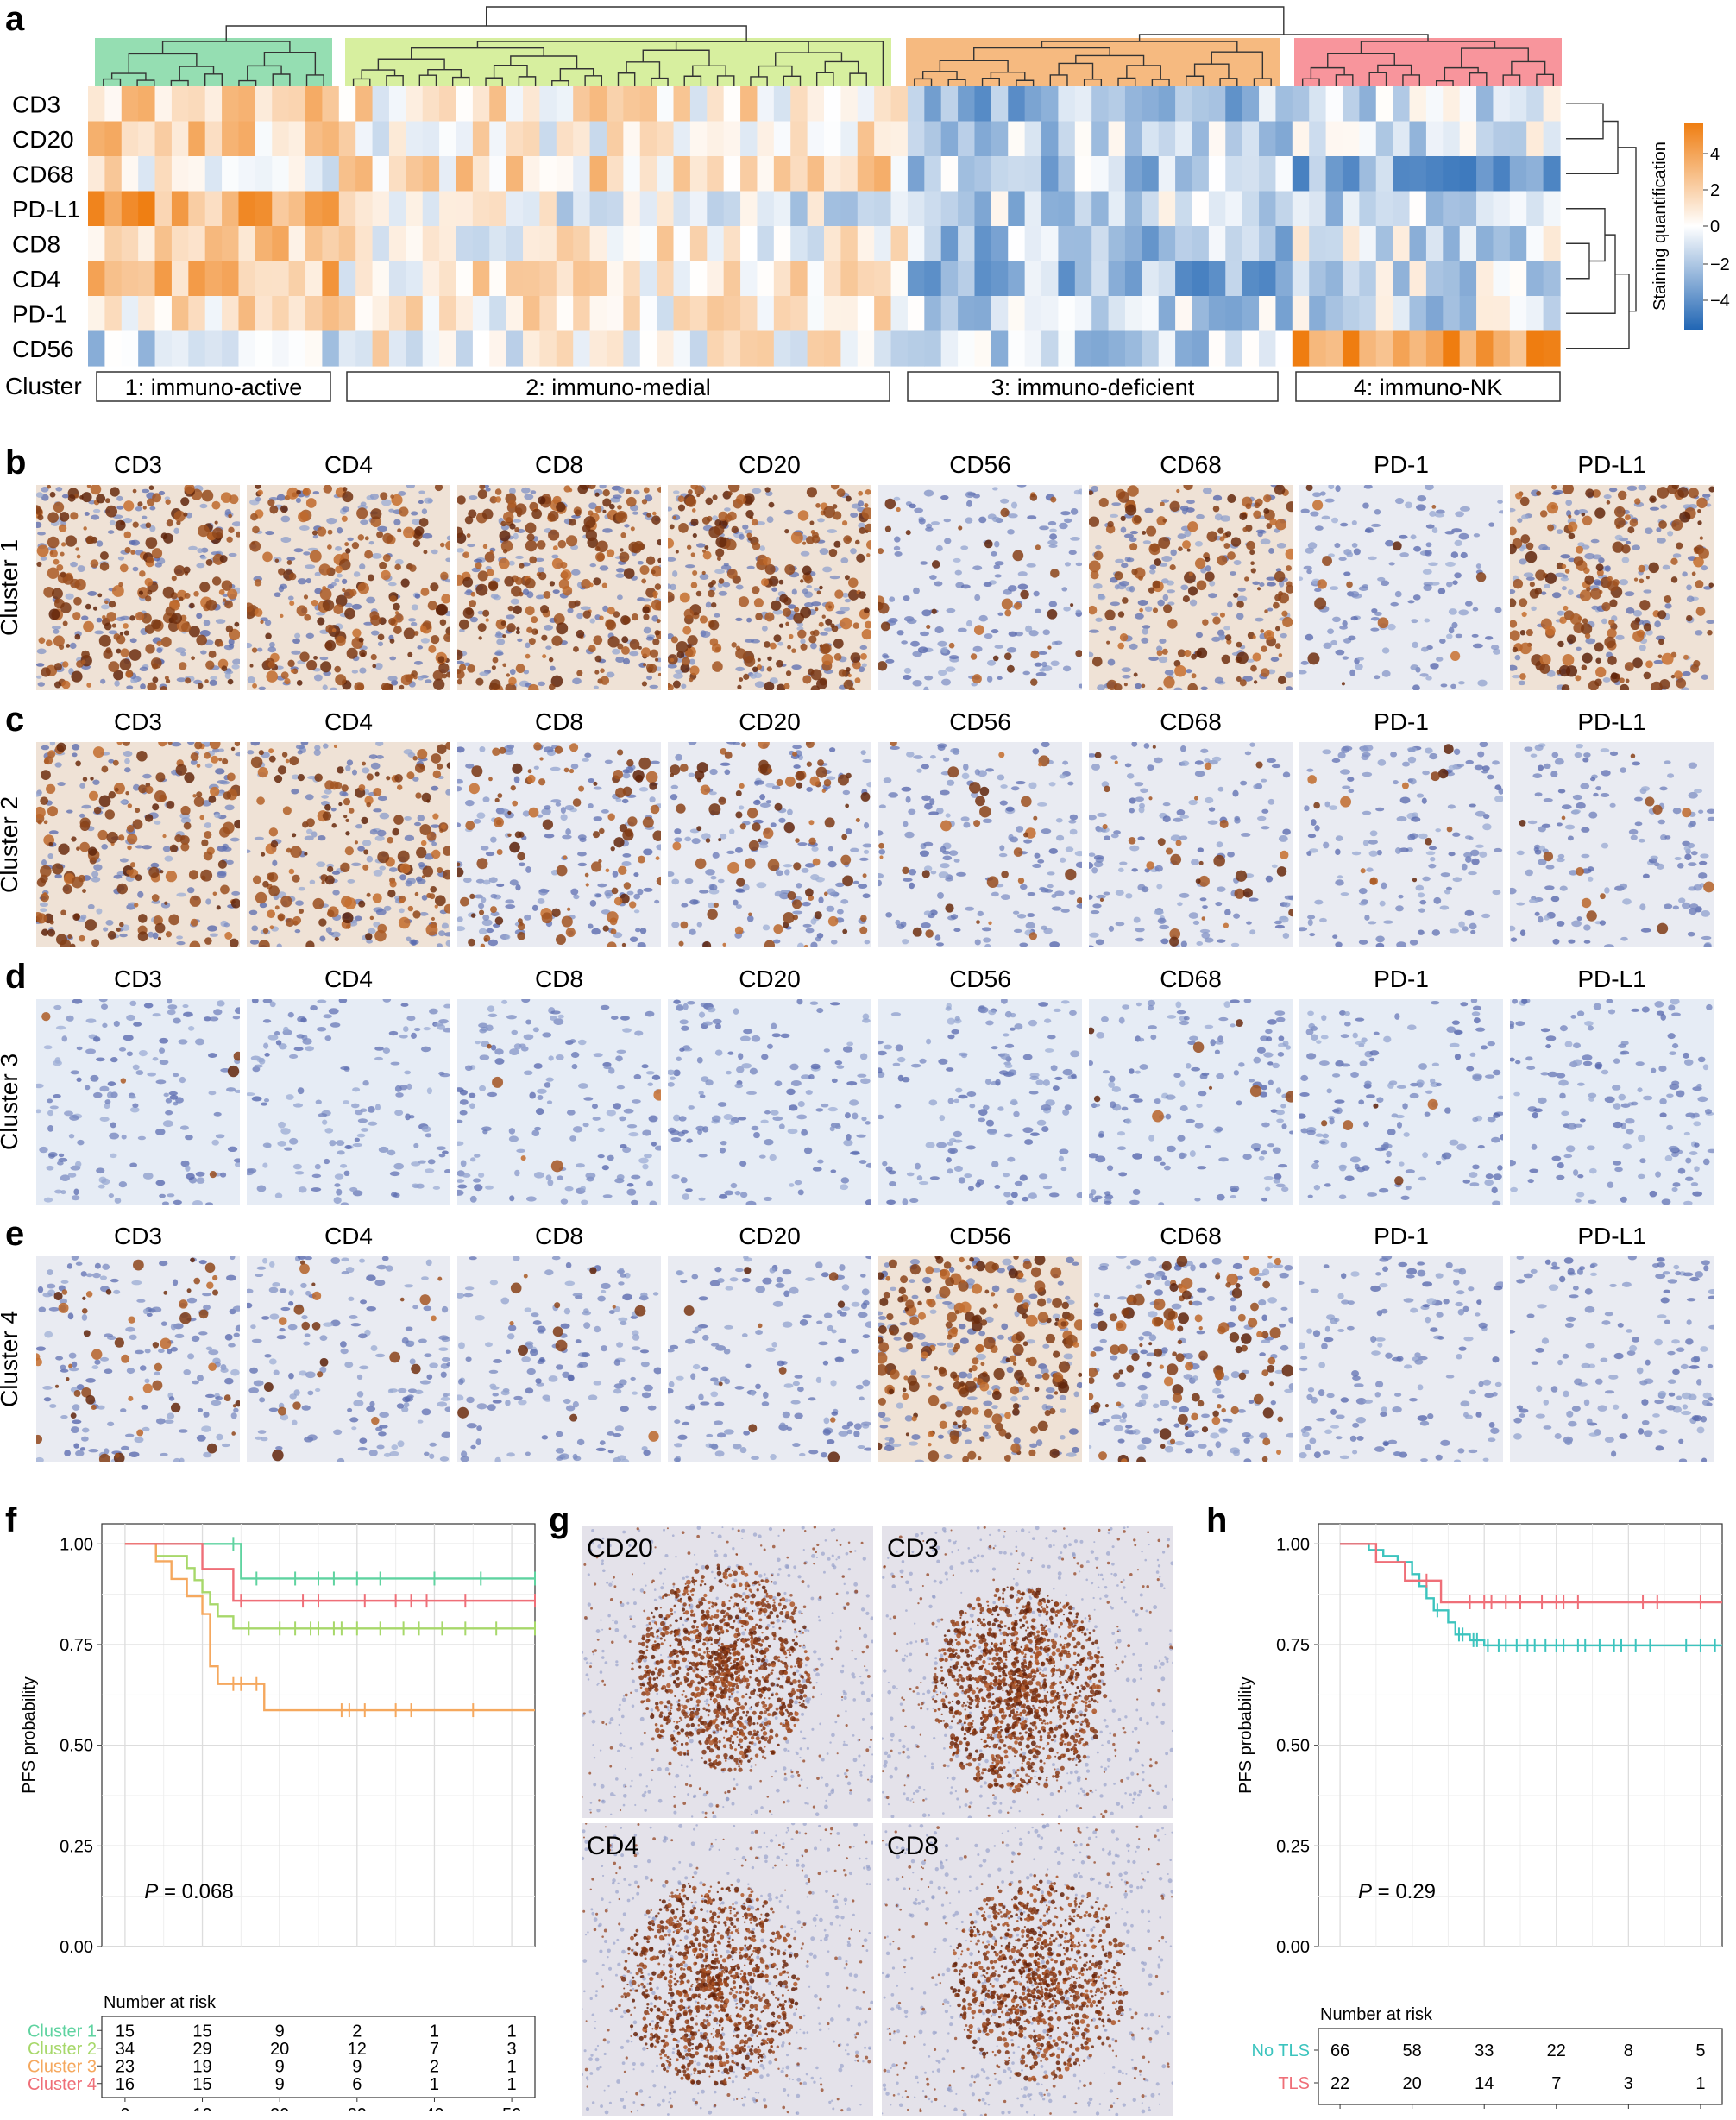 The image size is (1736, 2120). Describe the element at coordinates (1611, 465) in the screenshot. I see `stain-title: PD-L1` at that location.